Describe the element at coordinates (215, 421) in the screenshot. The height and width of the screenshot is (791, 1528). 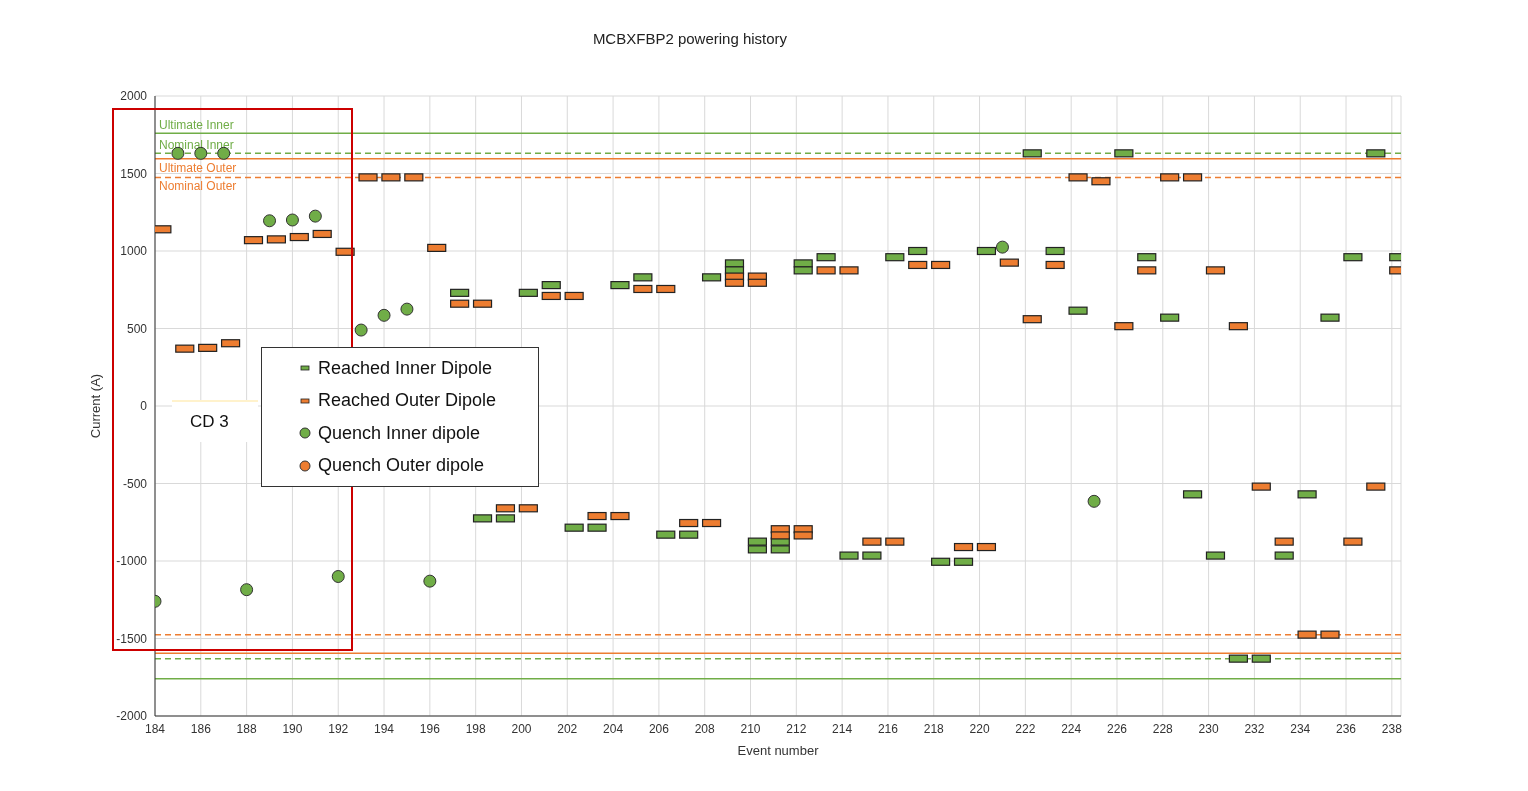
I see `annotation: CD 3` at that location.